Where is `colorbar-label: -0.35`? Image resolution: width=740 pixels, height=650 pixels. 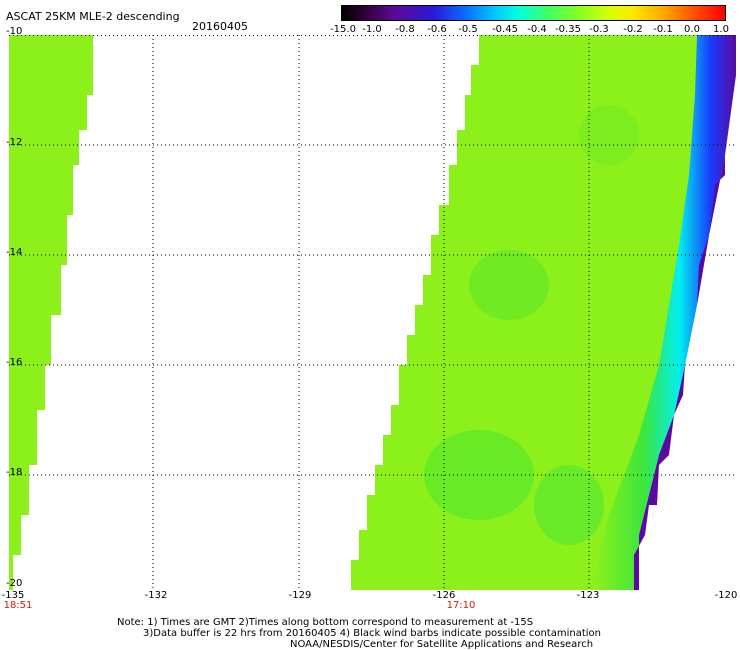 colorbar-label: -0.35 is located at coordinates (568, 29).